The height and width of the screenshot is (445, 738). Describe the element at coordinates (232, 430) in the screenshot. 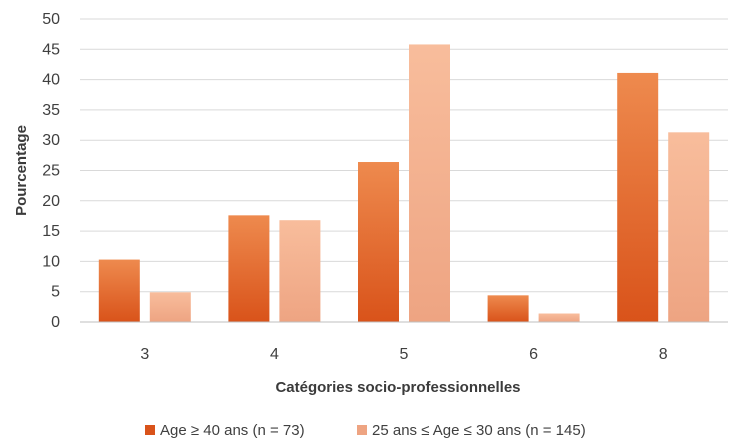

I see `legend-label: Age ≥ 40 ans (n = 73)` at that location.